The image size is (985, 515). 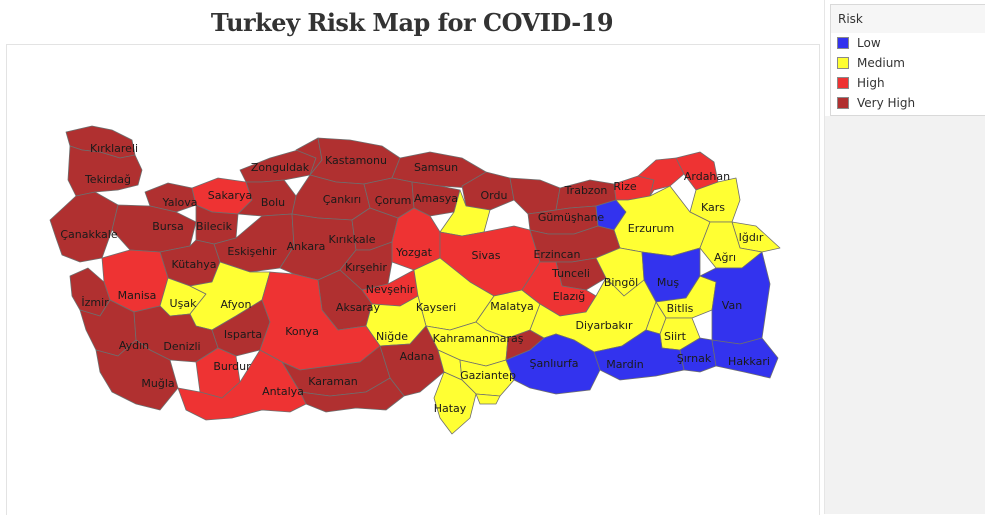 I want to click on legend-item-very-high: Very High, so click(x=908, y=103).